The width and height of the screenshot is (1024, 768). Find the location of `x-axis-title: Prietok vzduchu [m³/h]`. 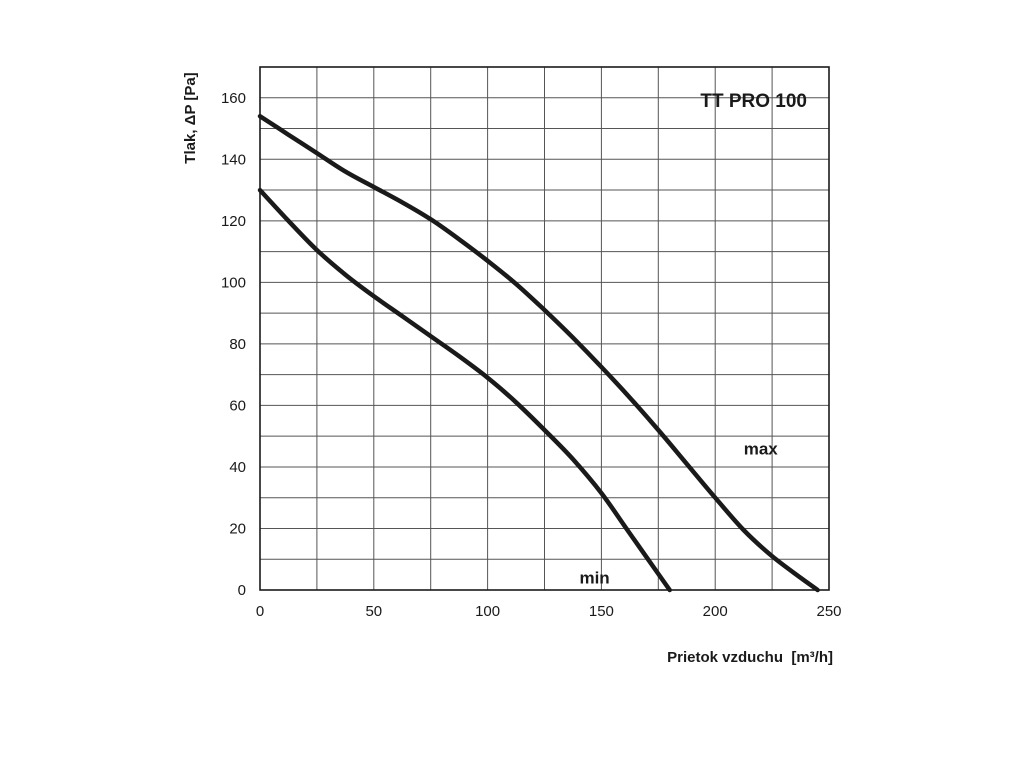

x-axis-title: Prietok vzduchu [m³/h] is located at coordinates (750, 657).